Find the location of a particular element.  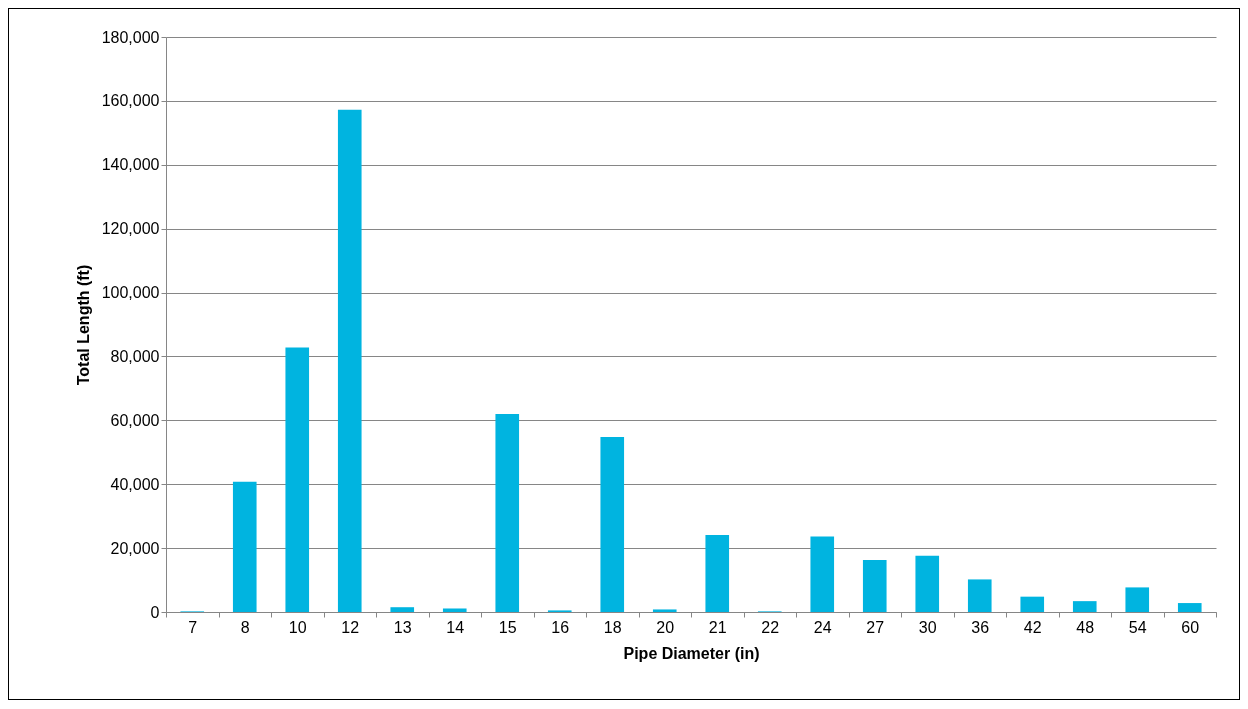

y-tick-label: 80,000 is located at coordinates (135, 356).